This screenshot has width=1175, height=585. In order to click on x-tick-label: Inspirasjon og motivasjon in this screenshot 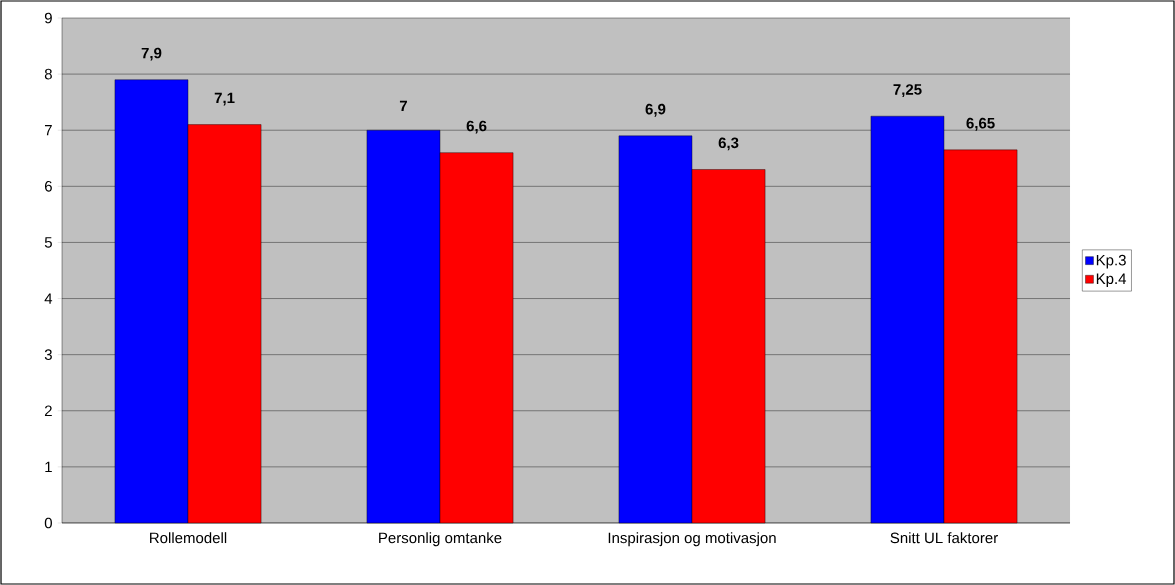, I will do `click(692, 539)`.